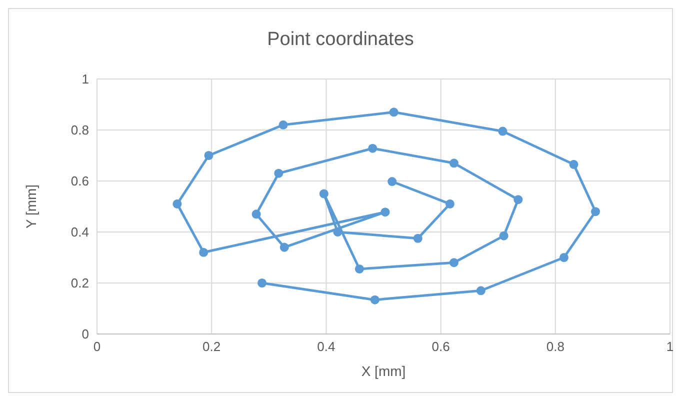 The width and height of the screenshot is (681, 401). What do you see at coordinates (79, 283) in the screenshot?
I see `y-tick-label: 0.2` at bounding box center [79, 283].